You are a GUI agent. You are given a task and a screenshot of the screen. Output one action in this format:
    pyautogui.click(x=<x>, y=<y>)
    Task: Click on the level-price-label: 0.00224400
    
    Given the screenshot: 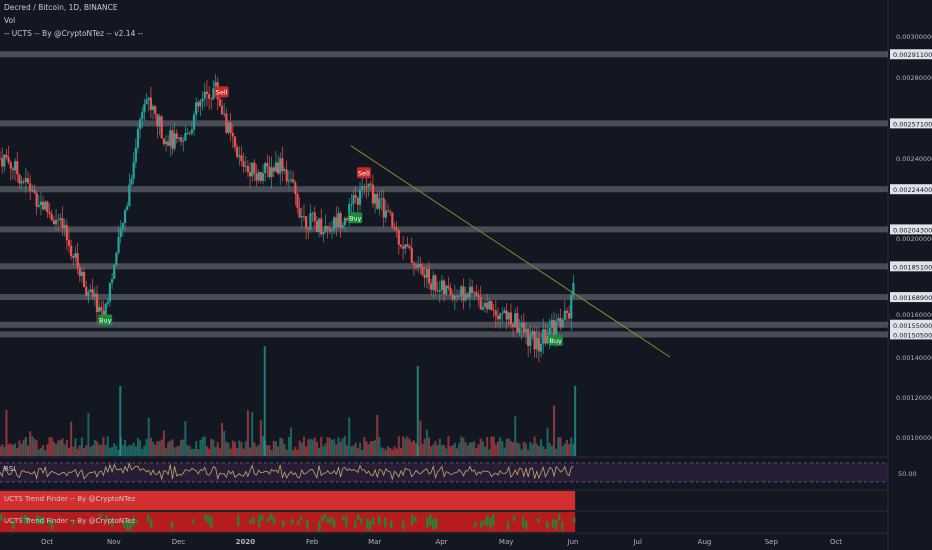 What is the action you would take?
    pyautogui.click(x=911, y=189)
    